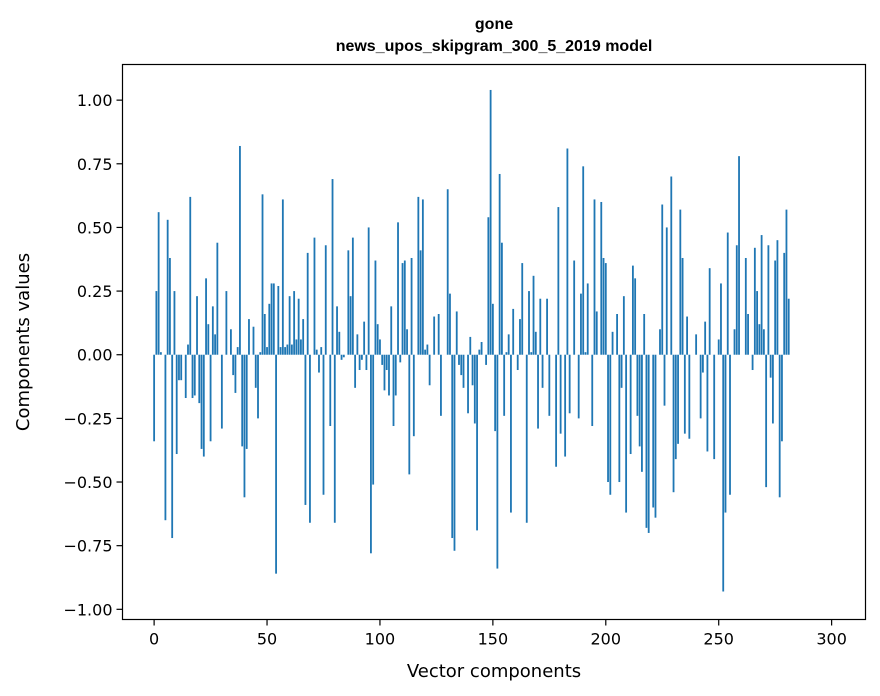 This screenshot has height=696, width=880. What do you see at coordinates (87, 546) in the screenshot?
I see `y-tick-label: −0.75` at bounding box center [87, 546].